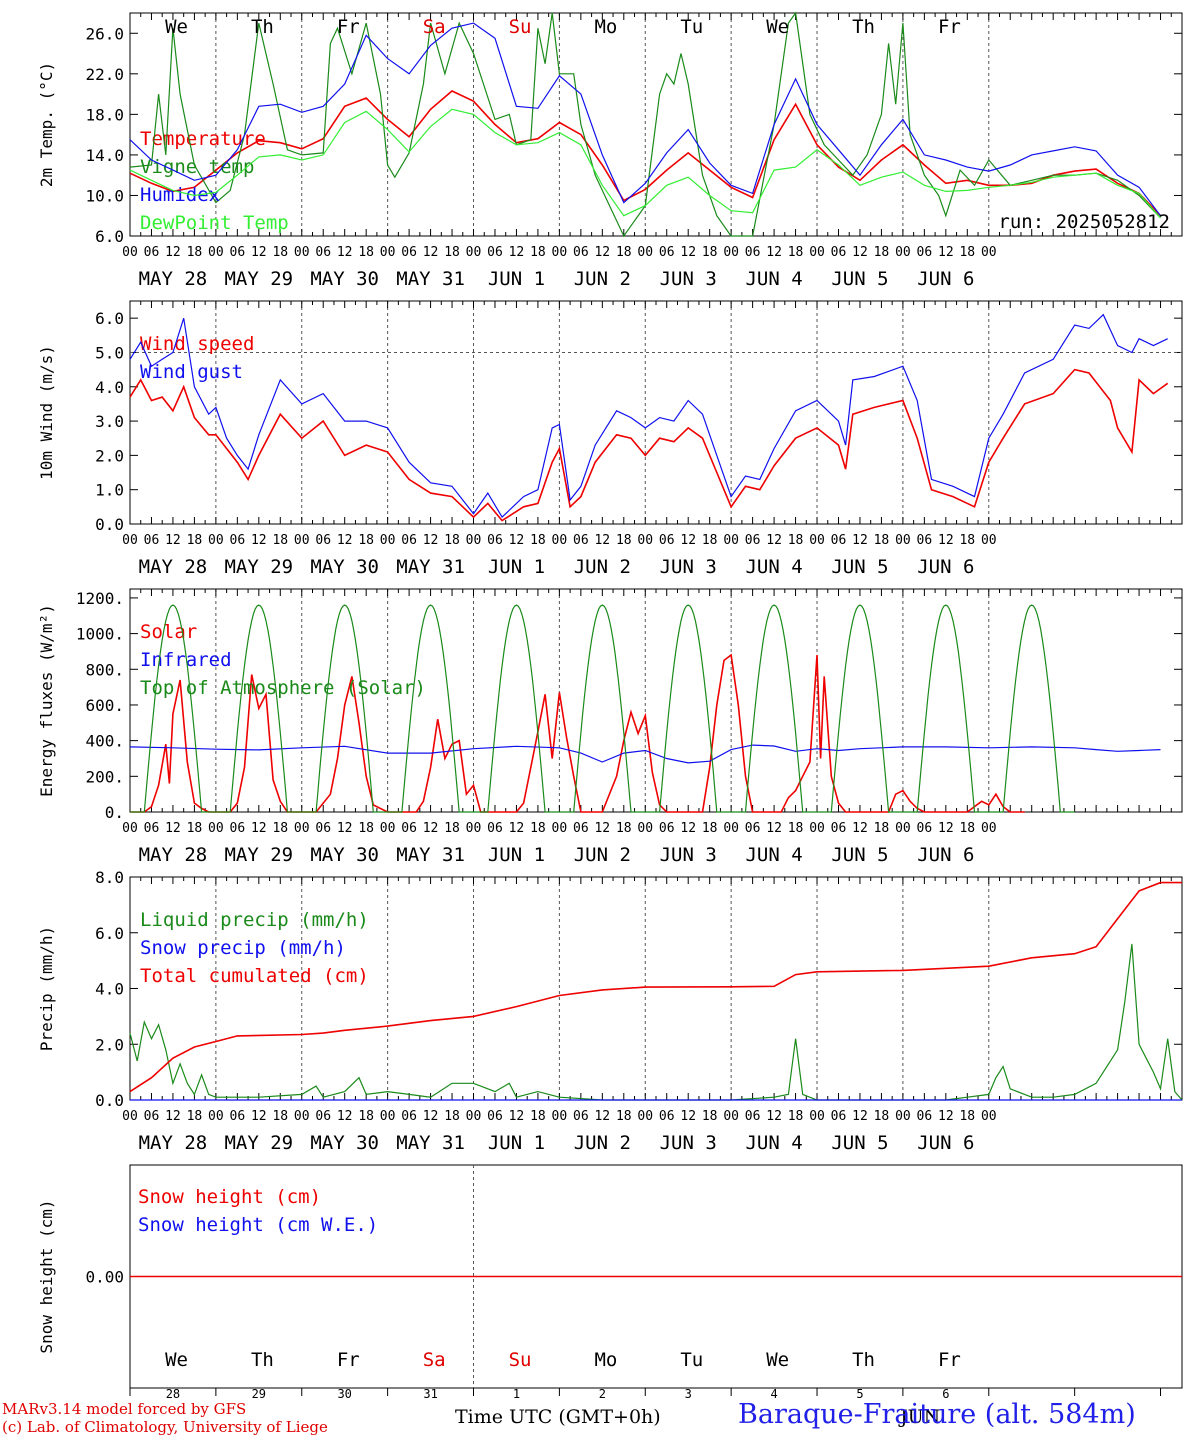  I want to click on precip-legend-entry: Total cumulated (cm), so click(254, 976).